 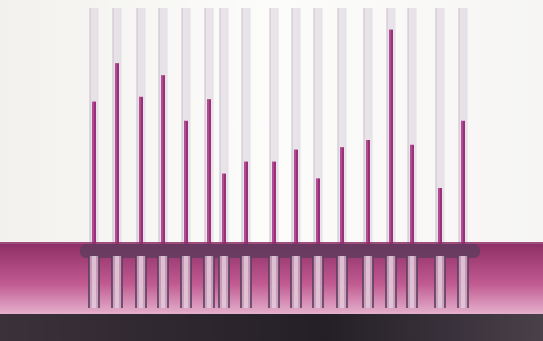 I want to click on liquid-surface-line, so click(x=271, y=243).